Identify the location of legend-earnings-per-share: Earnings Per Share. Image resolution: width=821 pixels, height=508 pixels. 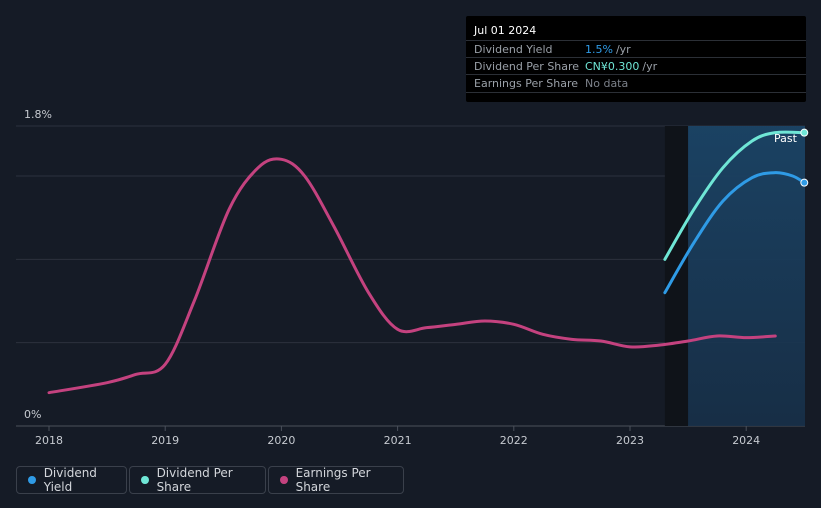
(336, 480).